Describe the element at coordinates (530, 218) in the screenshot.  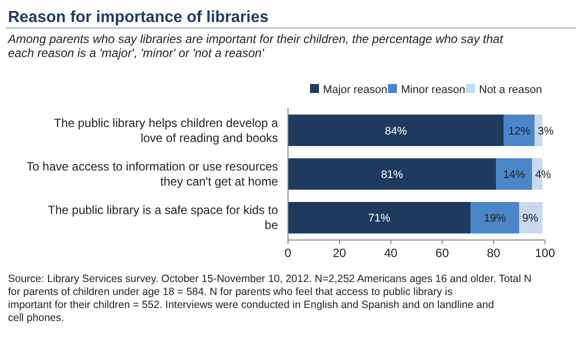
I see `data-label: 9%` at that location.